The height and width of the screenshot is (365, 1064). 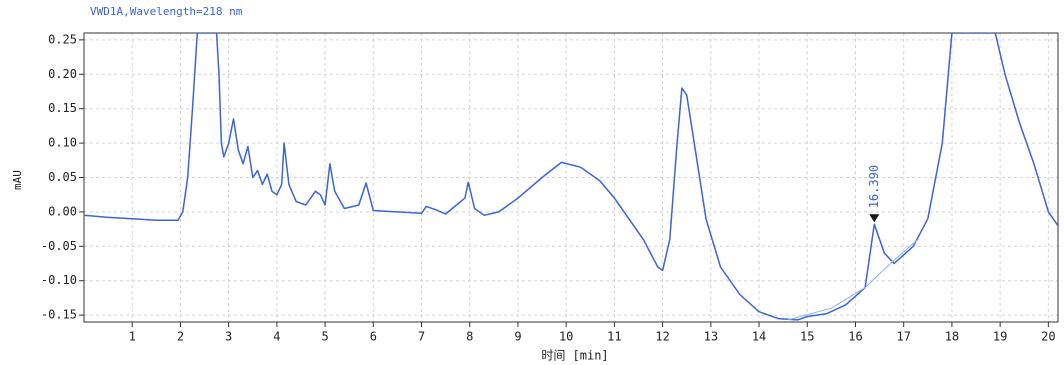 What do you see at coordinates (853, 280) in the screenshot?
I see `data-line` at bounding box center [853, 280].